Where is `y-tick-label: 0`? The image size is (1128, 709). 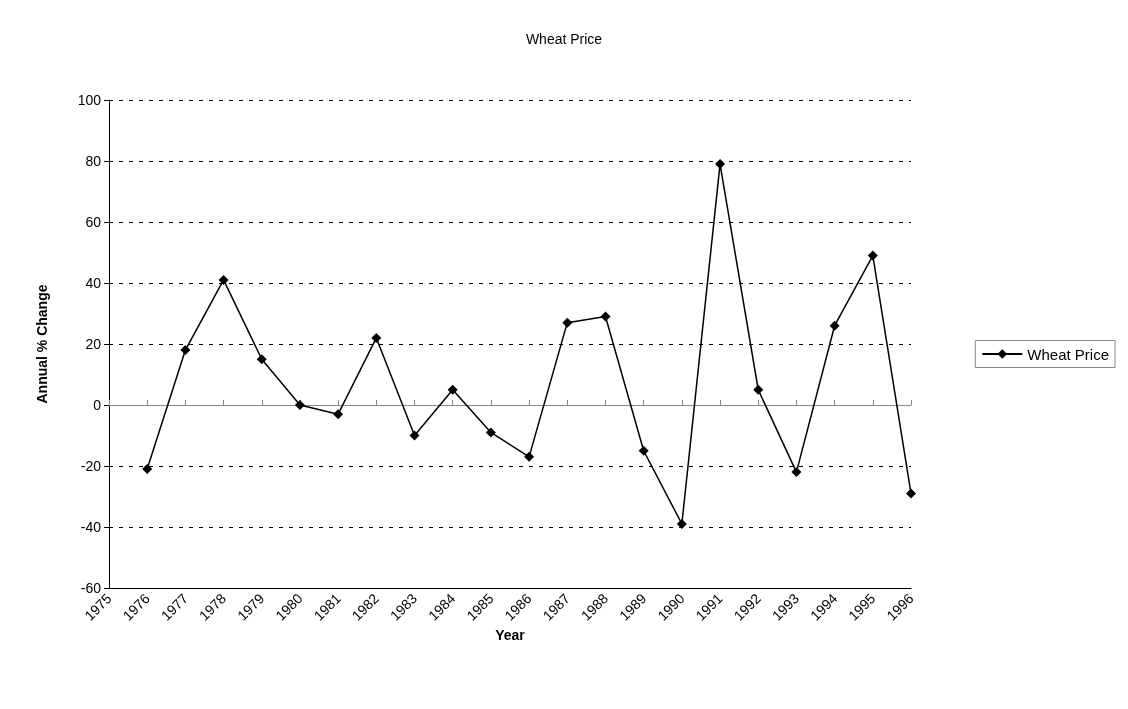 y-tick-label: 0 is located at coordinates (97, 405).